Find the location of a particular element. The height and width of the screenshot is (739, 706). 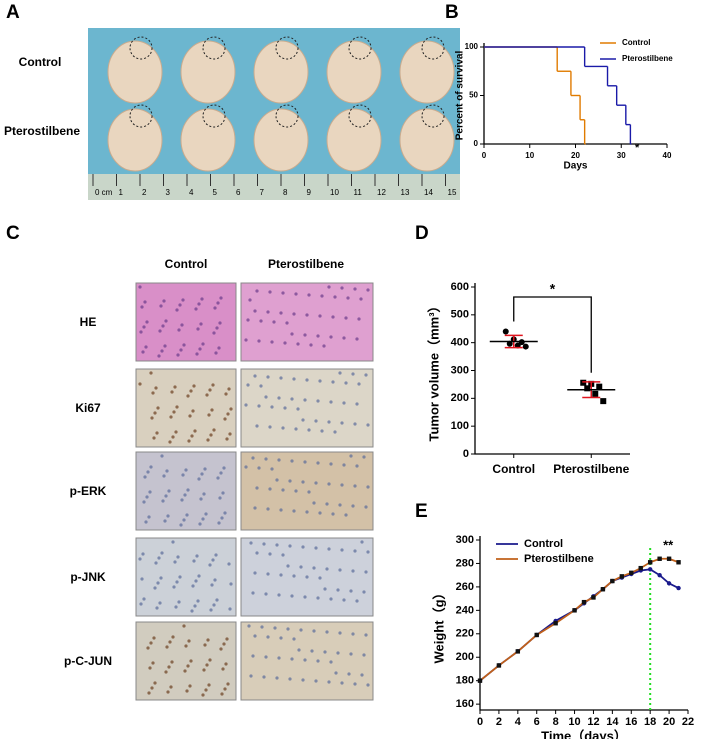

legend-label: Control is located at coordinates (636, 42).